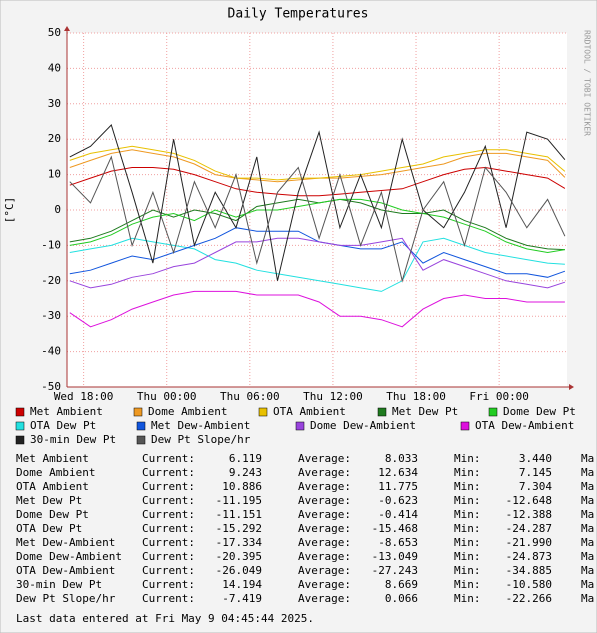  Describe the element at coordinates (529, 556) in the screenshot. I see `stat-value: -24.873` at that location.